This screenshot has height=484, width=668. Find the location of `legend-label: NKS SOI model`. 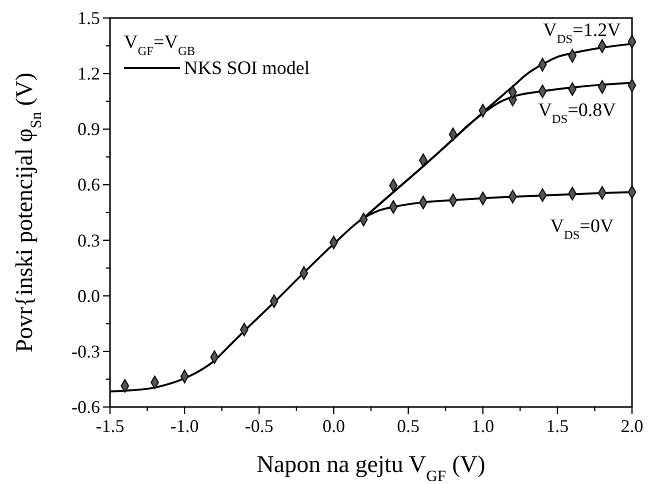

legend-label: NKS SOI model is located at coordinates (247, 68).